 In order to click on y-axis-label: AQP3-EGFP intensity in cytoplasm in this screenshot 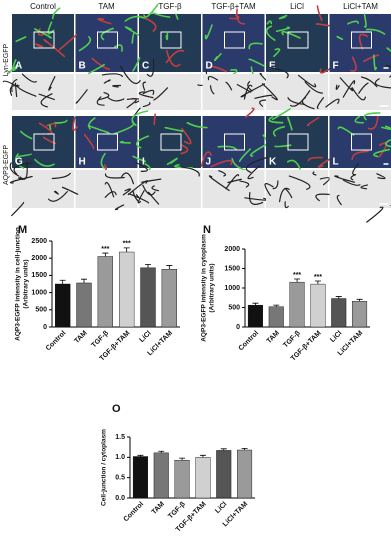, I will do `click(204, 288)`.